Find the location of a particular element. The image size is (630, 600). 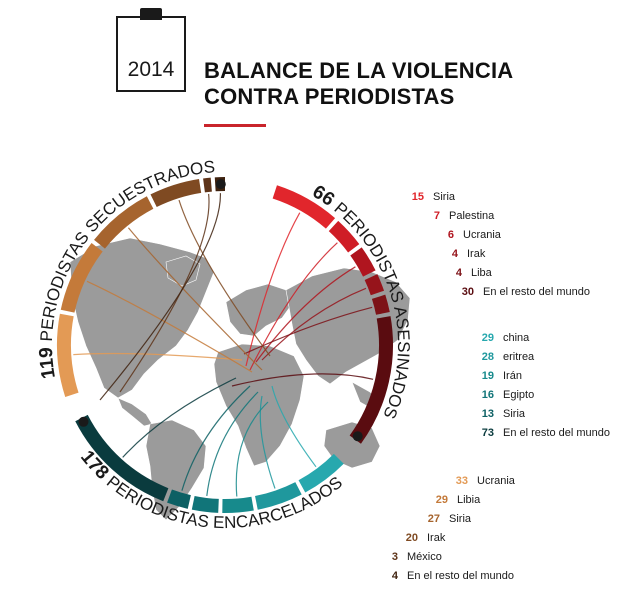

legend-row: 19 Irán is located at coordinates (540, 376).